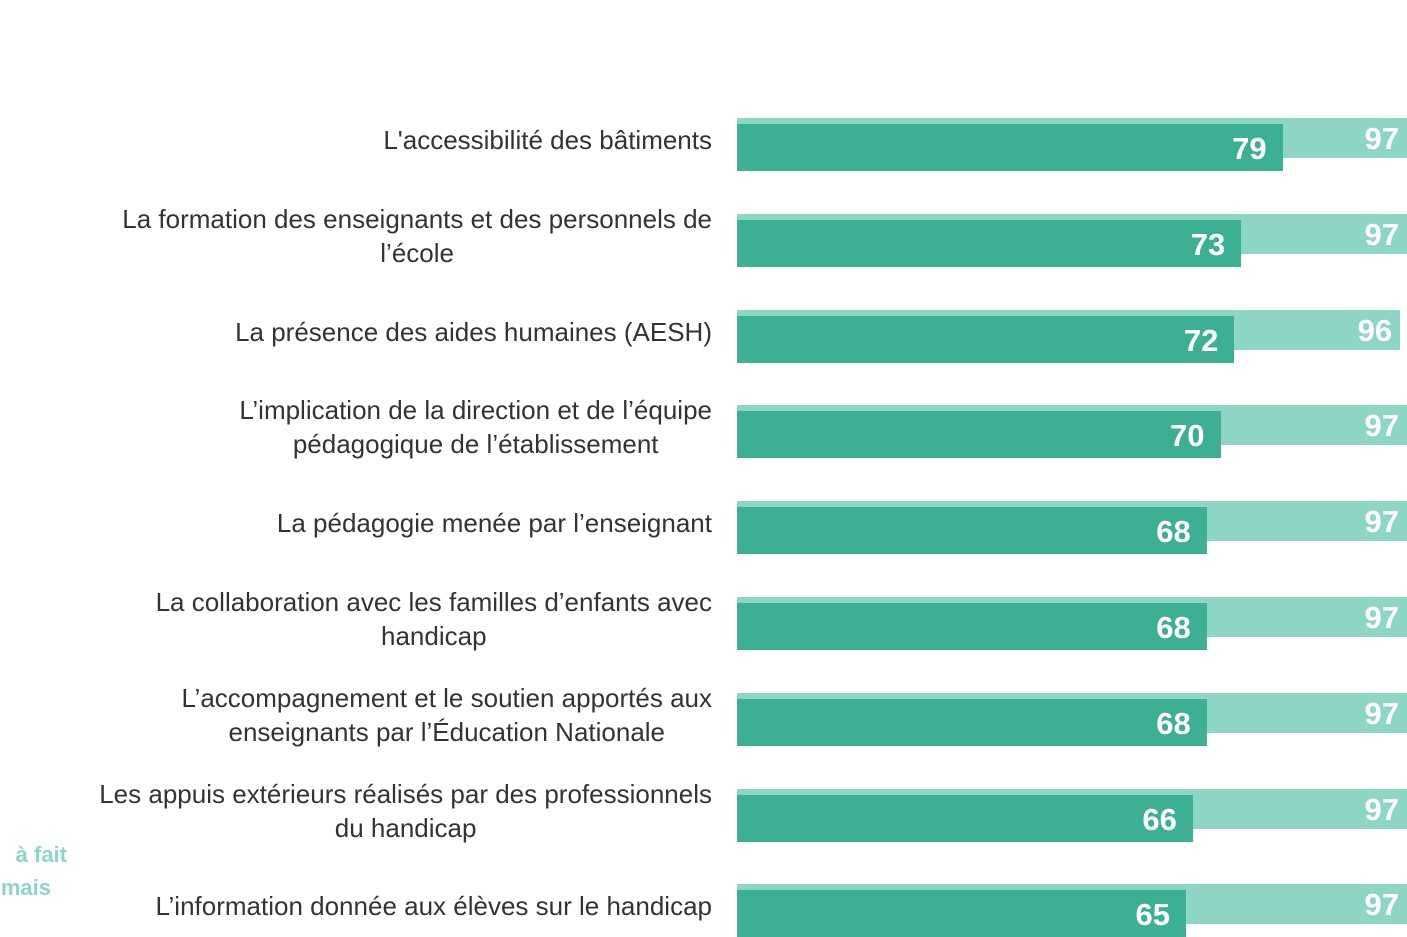 Image resolution: width=1407 pixels, height=937 pixels. I want to click on value-label: 73, so click(1208, 244).